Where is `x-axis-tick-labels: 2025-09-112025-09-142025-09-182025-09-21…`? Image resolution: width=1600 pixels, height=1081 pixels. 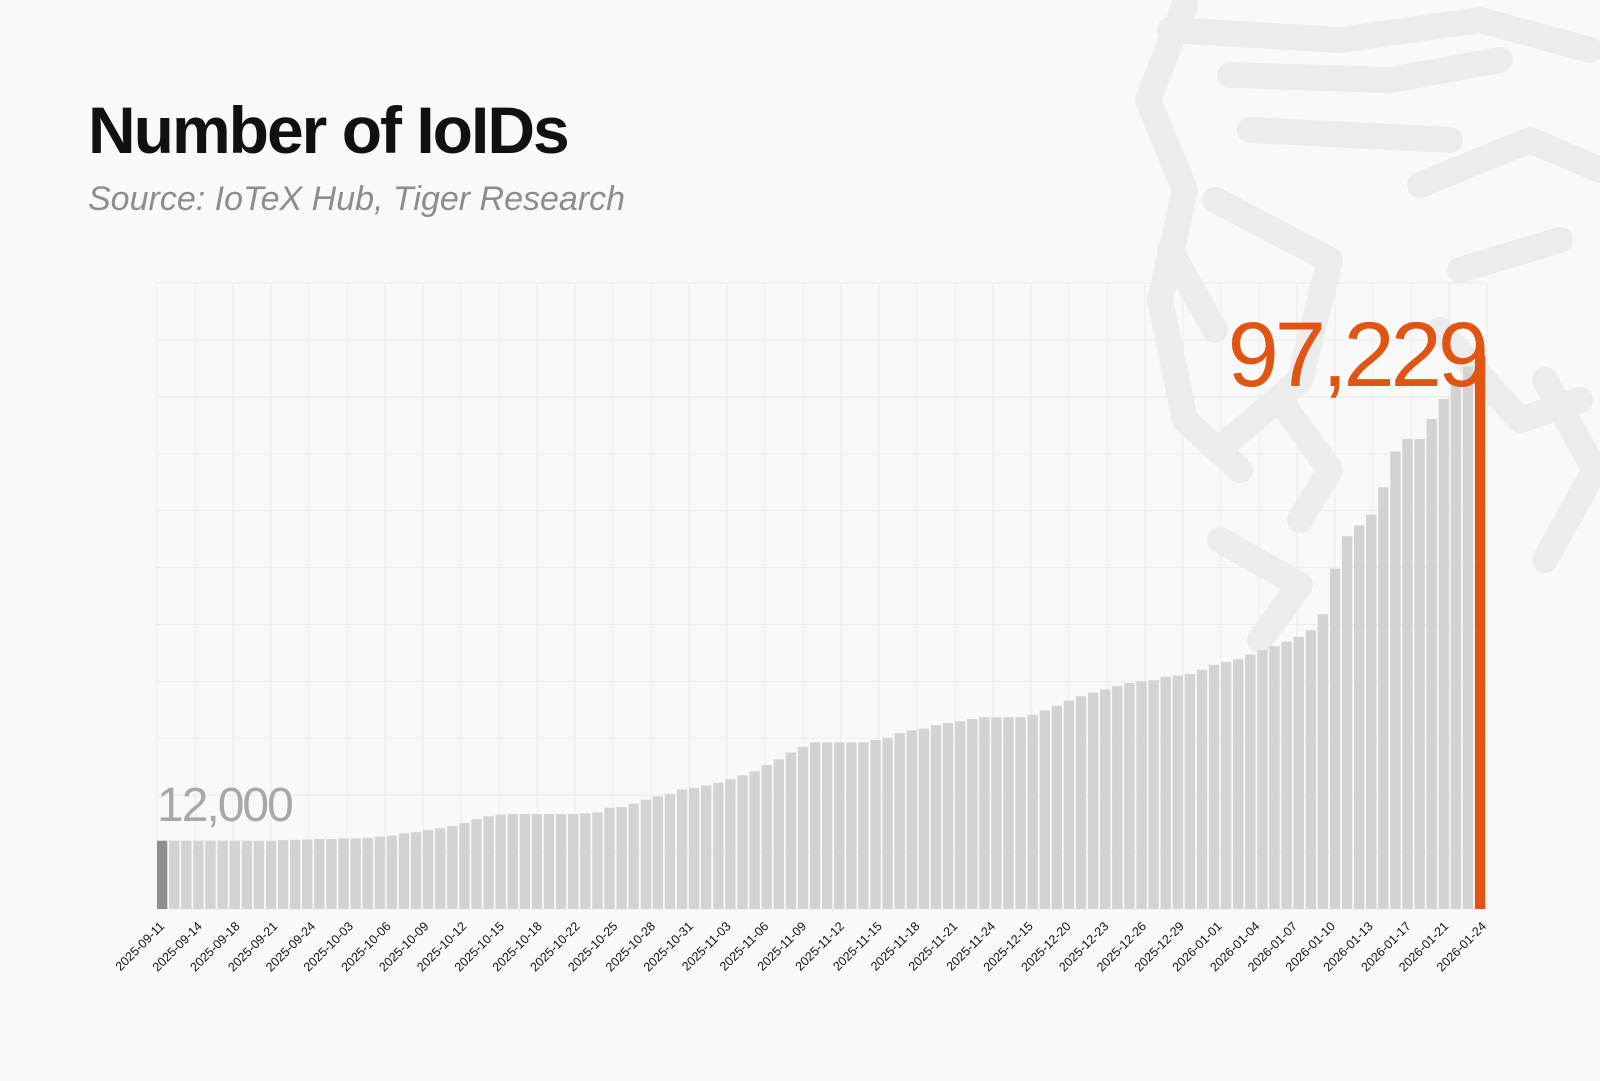
x-axis-tick-labels: 2025-09-112025-09-142025-09-182025-09-21… is located at coordinates (801, 946).